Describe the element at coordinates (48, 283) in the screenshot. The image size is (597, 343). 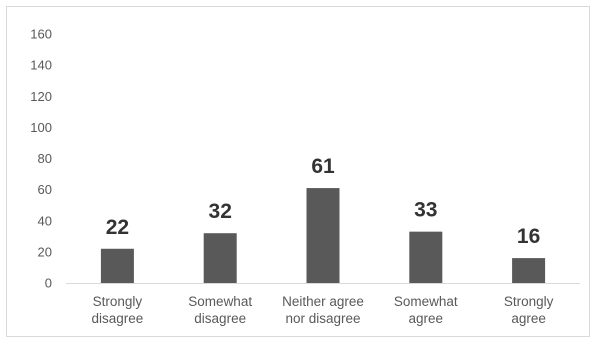
I see `y-tick-label: 0` at that location.